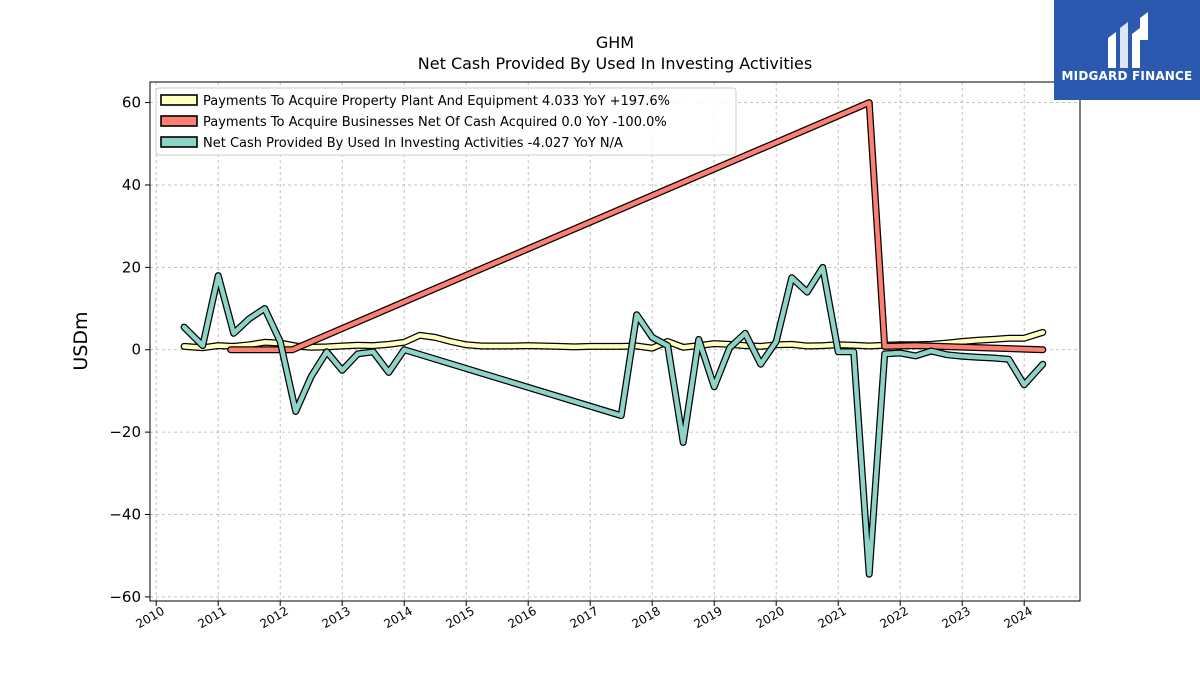 This screenshot has width=1200, height=675. What do you see at coordinates (397, 617) in the screenshot?
I see `x-tick-label: 2014` at bounding box center [397, 617].